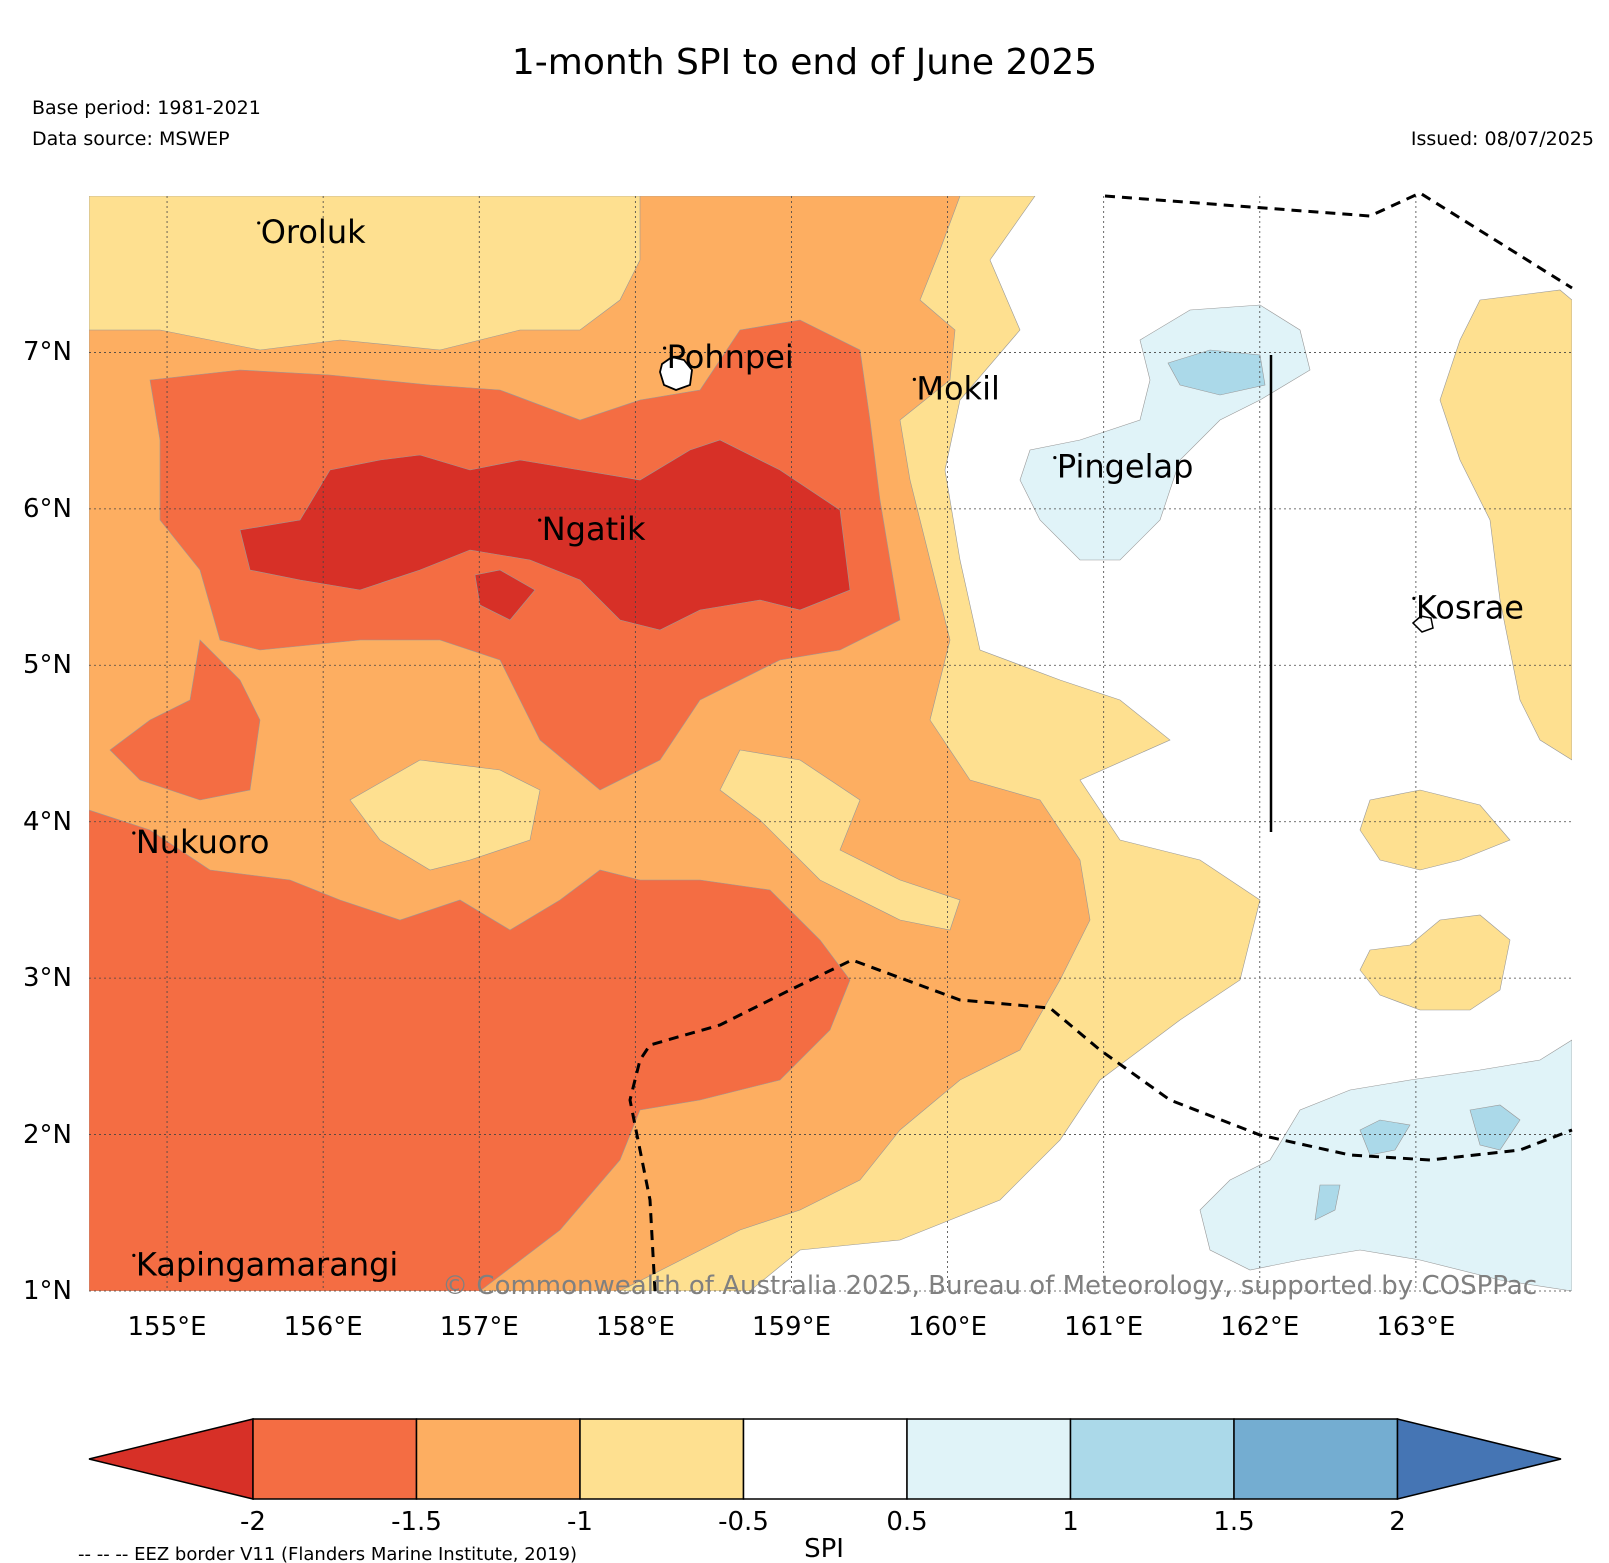 The width and height of the screenshot is (1609, 1563). I want to click on colorbar-tick-label: 0.5, so click(906, 1522).